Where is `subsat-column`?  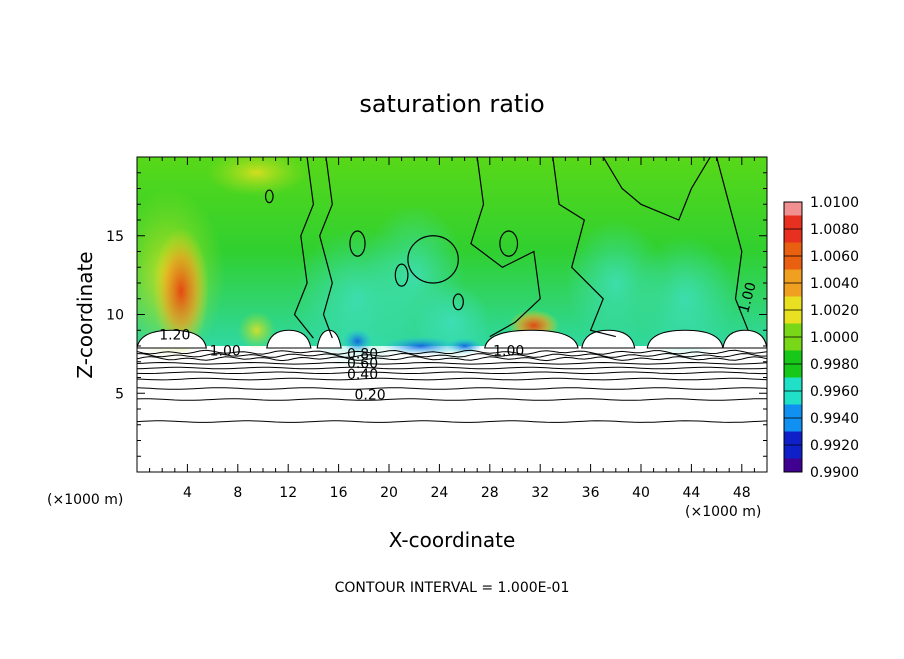
subsat-column is located at coordinates (685, 298).